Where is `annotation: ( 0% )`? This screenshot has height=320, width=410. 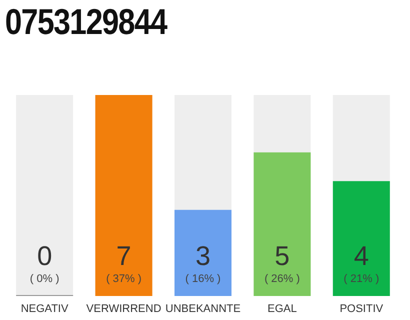 annotation: ( 0% ) is located at coordinates (45, 279).